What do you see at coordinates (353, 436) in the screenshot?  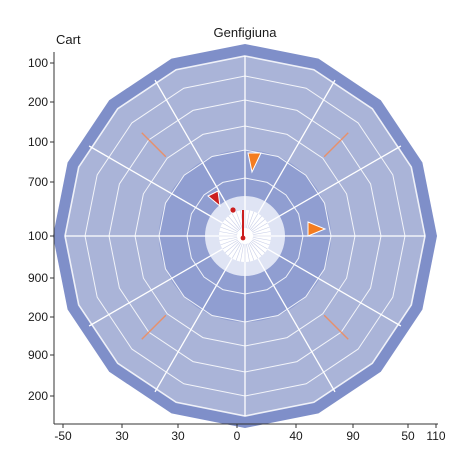 I see `x-tick-label: 90` at bounding box center [353, 436].